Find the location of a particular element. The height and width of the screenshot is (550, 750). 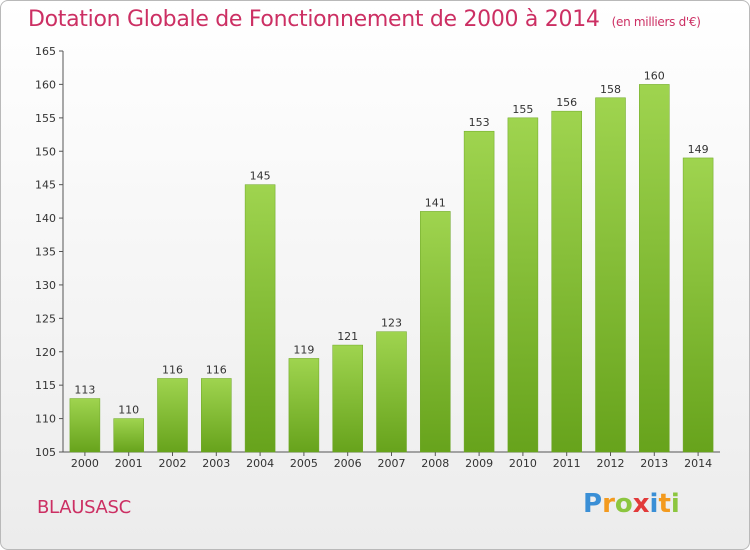

bar-value-label: 110 is located at coordinates (128, 410).